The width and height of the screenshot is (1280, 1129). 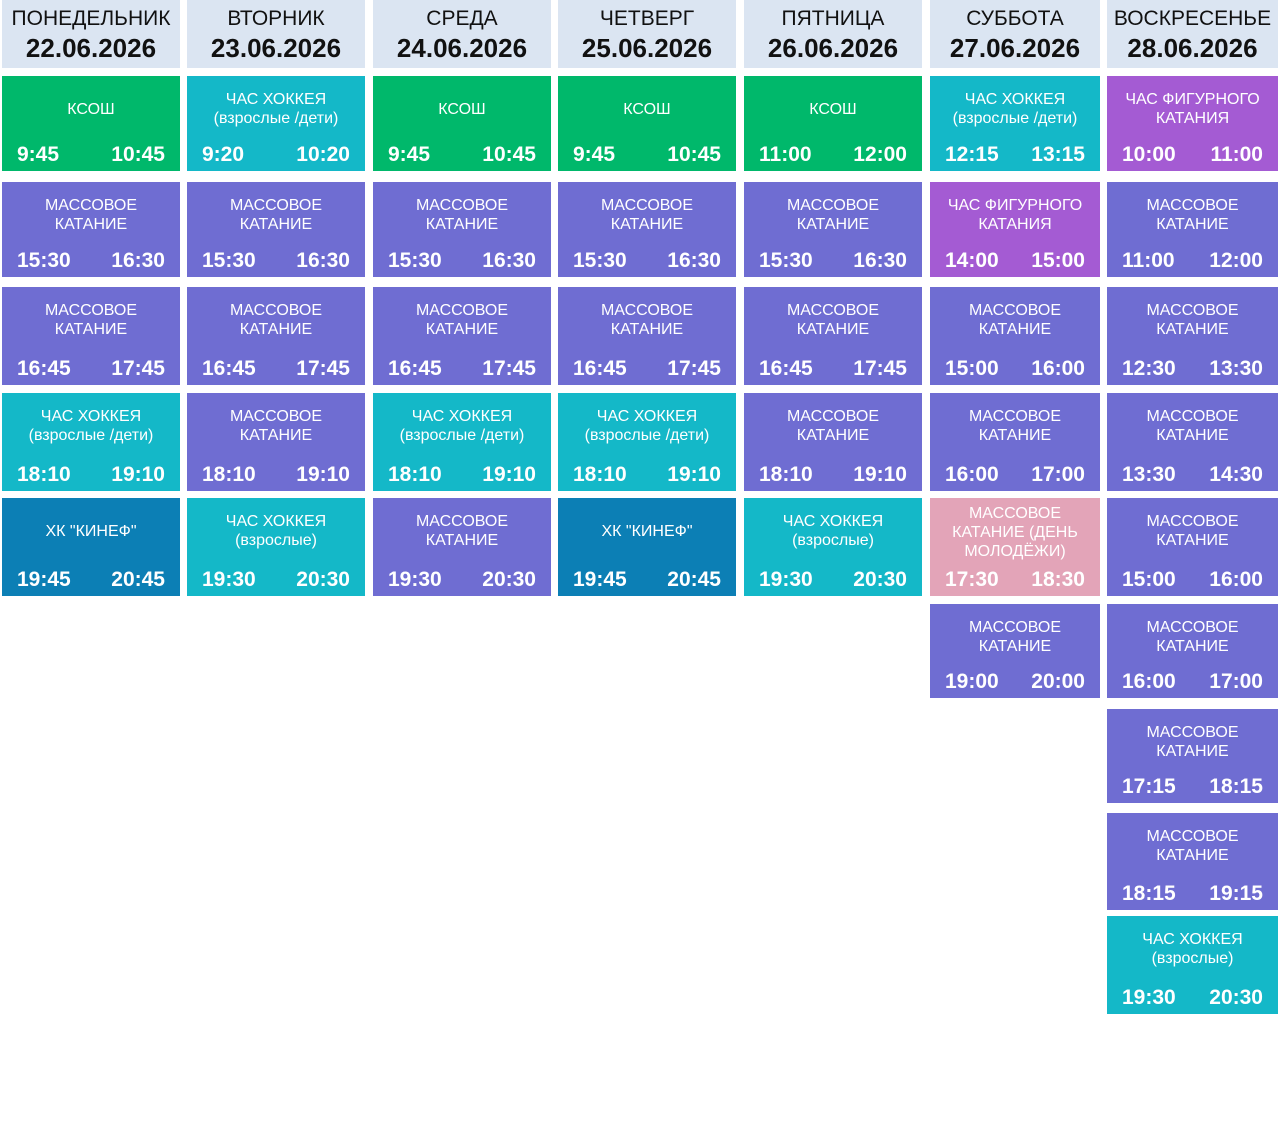 I want to click on session-time: 13:30 14:30, so click(x=1192, y=475).